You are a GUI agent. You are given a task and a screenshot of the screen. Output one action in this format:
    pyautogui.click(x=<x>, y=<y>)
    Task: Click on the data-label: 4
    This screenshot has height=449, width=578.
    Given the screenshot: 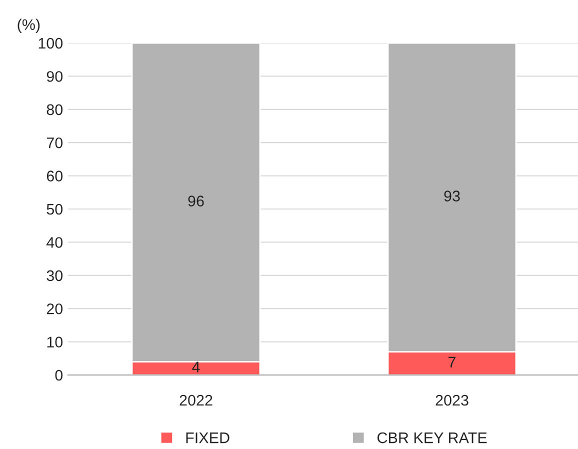 What is the action you would take?
    pyautogui.click(x=196, y=367)
    